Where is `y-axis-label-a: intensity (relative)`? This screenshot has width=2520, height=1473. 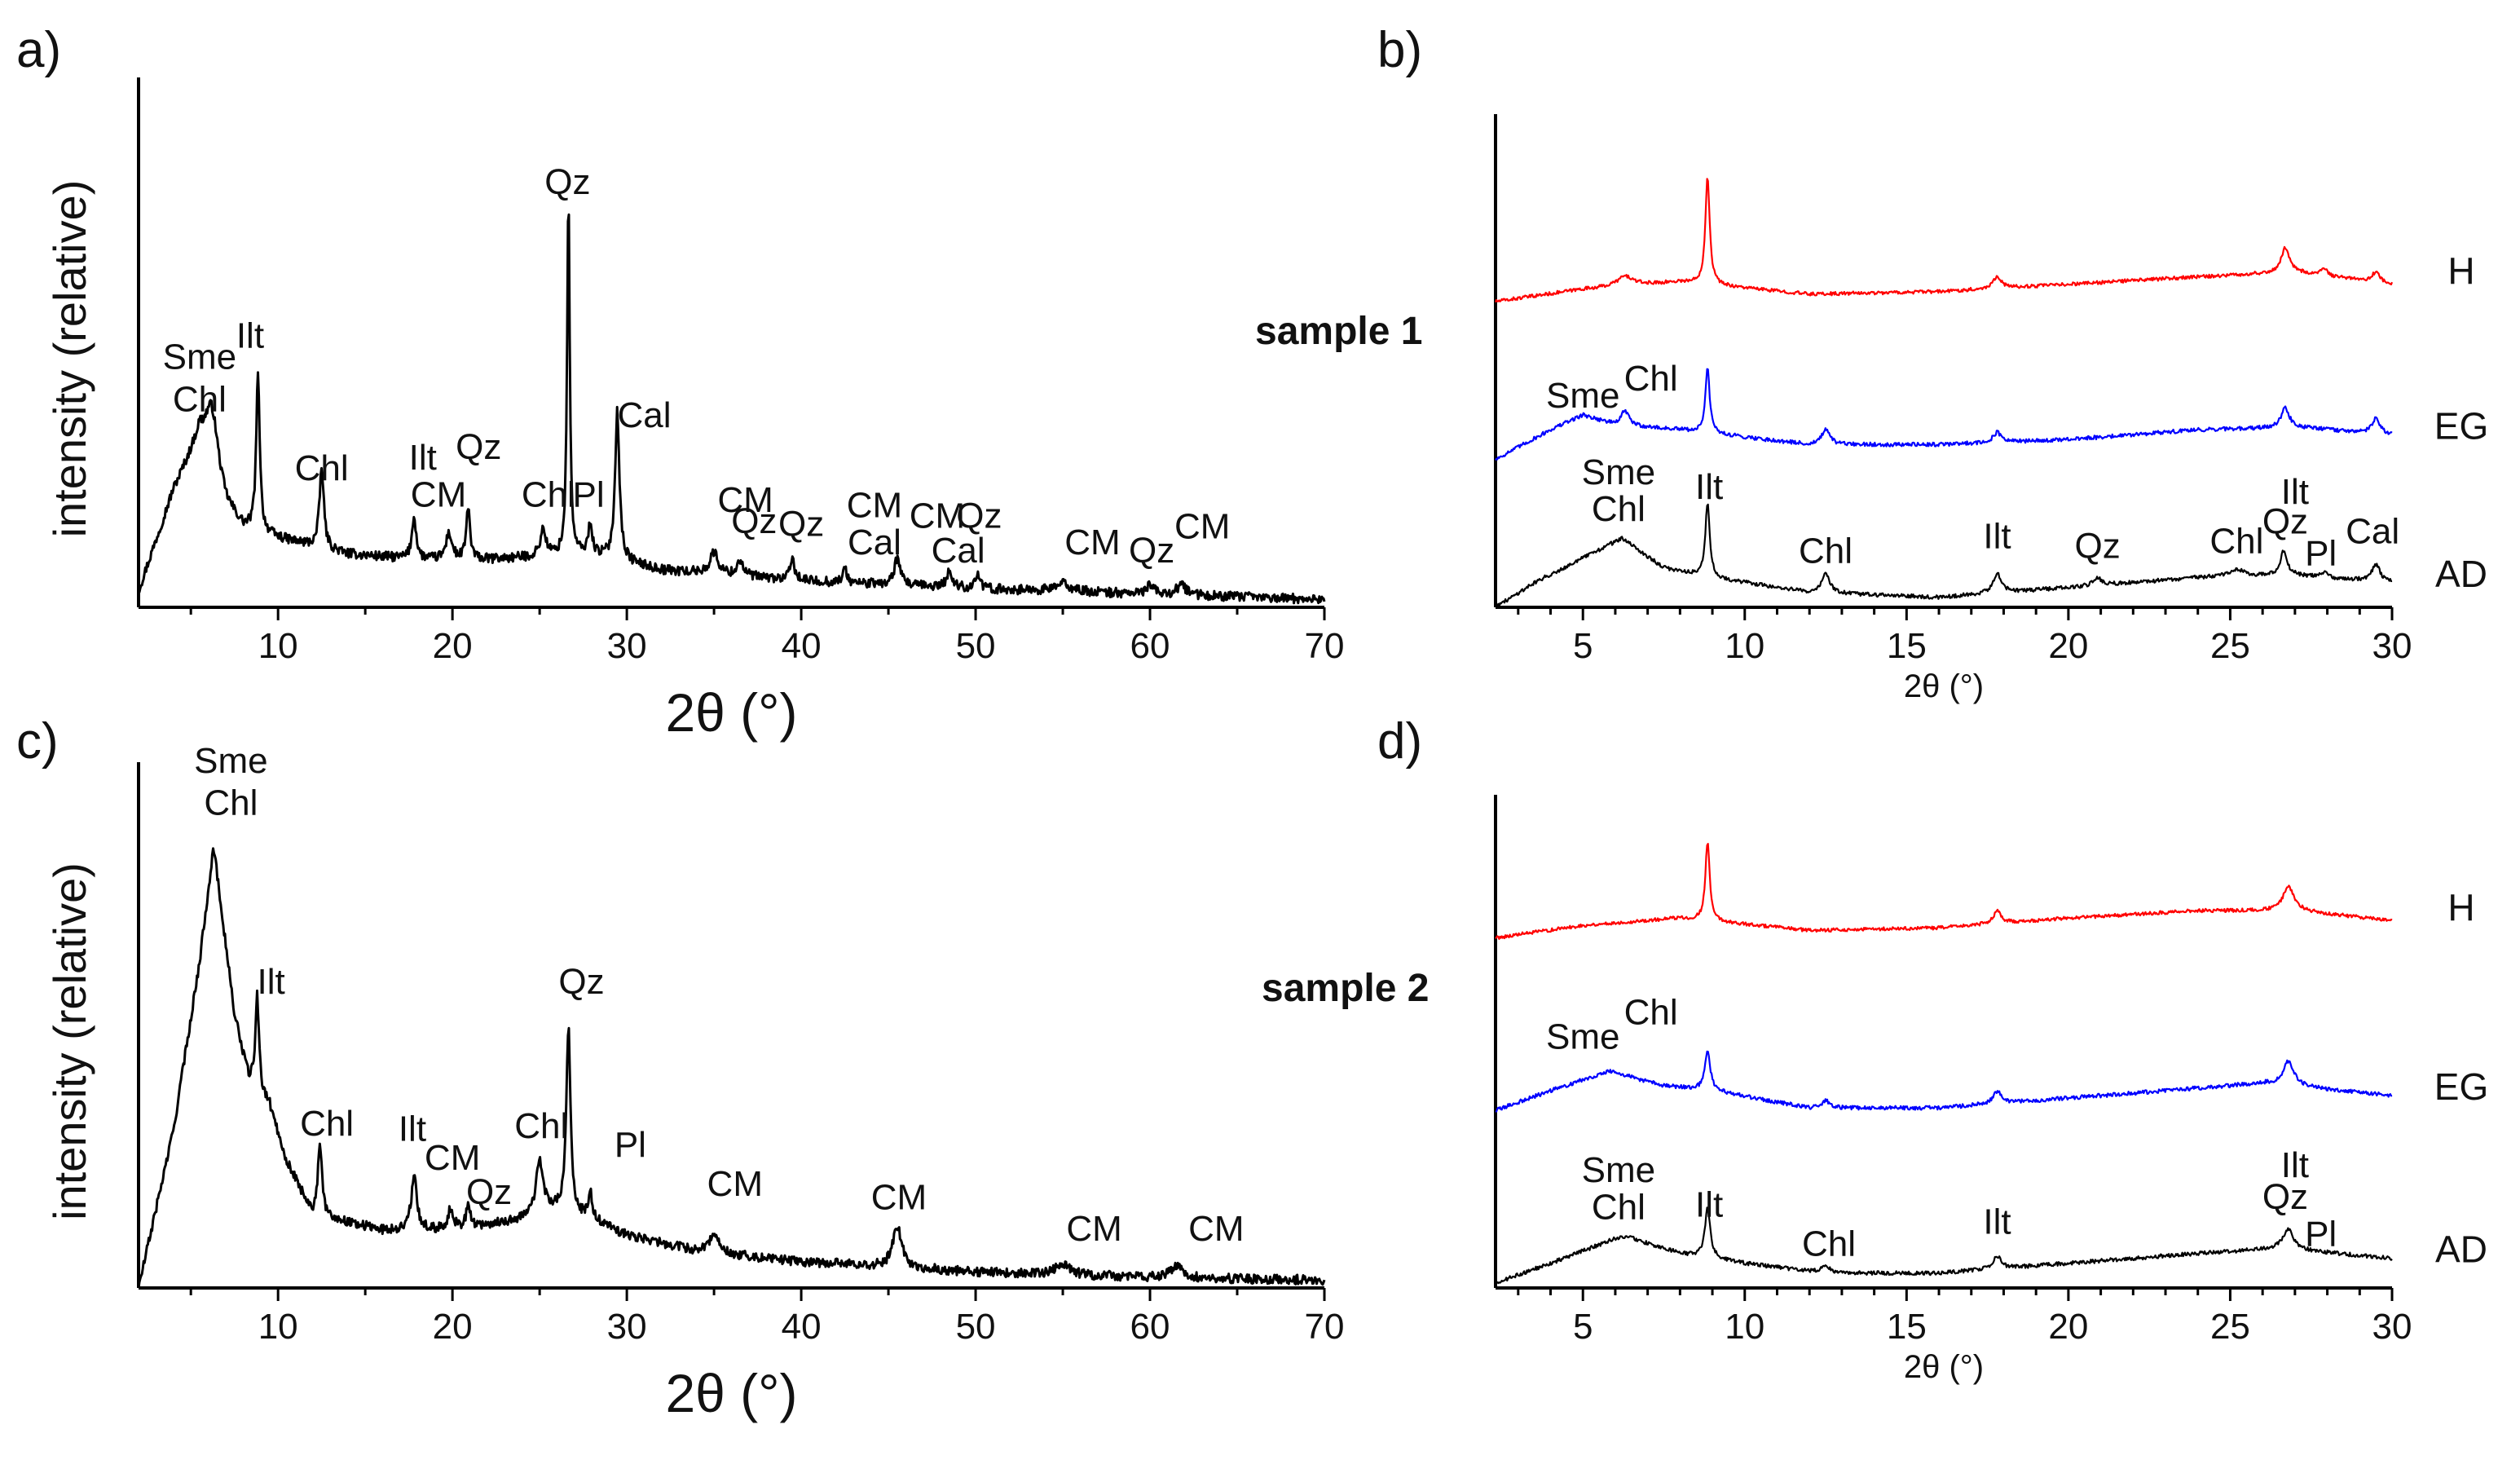
y-axis-label-a: intensity (relative) is located at coordinates (69, 359).